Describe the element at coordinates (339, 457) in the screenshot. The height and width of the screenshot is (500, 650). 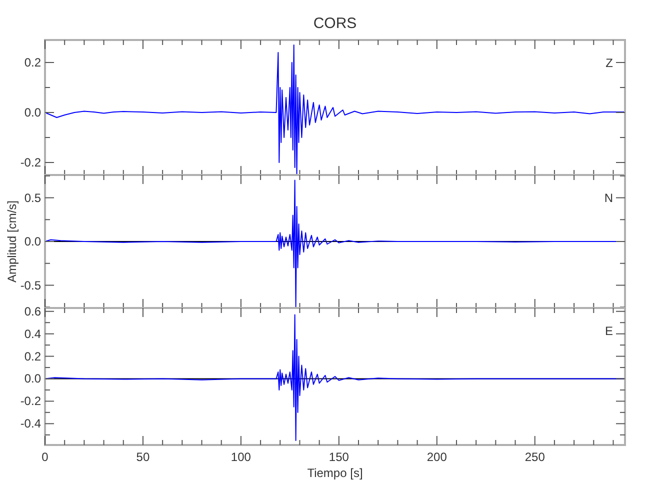
I see `x-tick-label: 150` at that location.